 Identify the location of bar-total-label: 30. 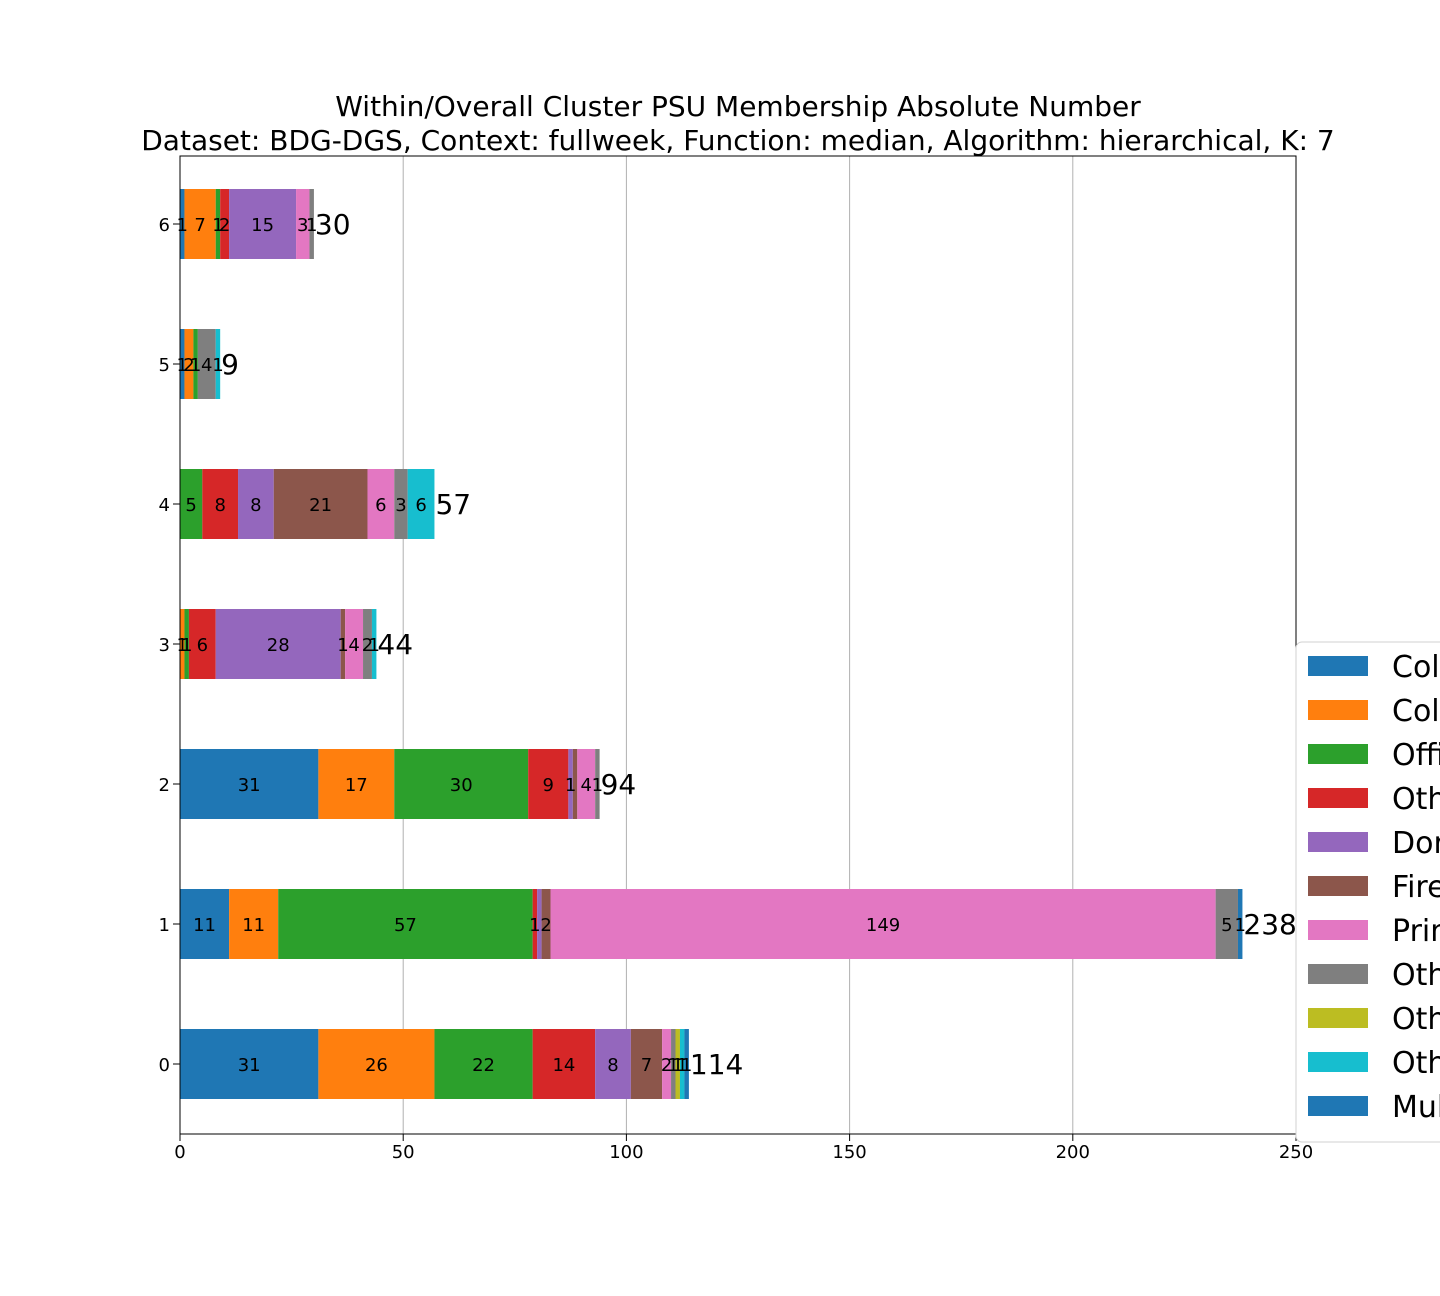
(333, 224).